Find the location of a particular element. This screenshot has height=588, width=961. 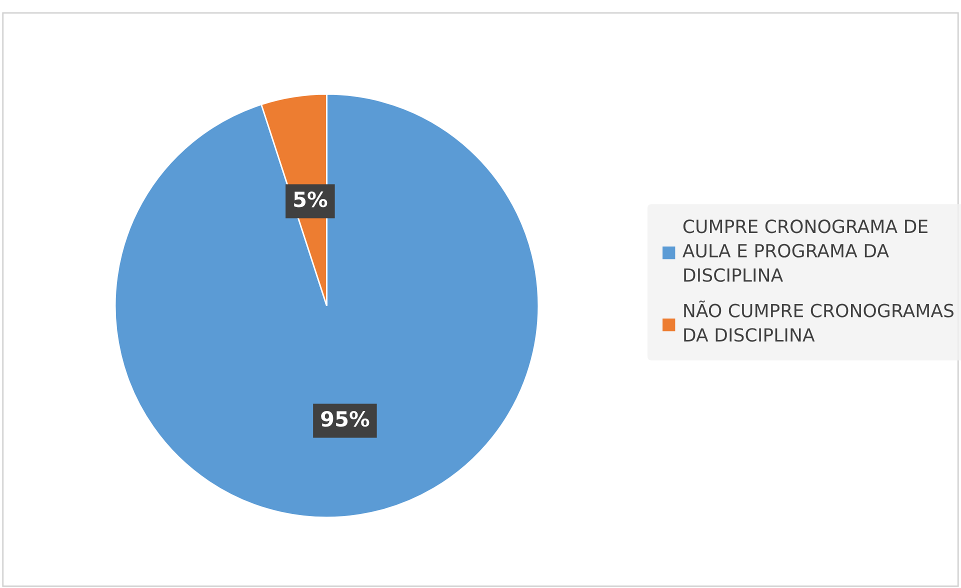

legend-label: NÃO CUMPRE CRONOGRAMAS DA DISCIPLINA is located at coordinates (819, 321).